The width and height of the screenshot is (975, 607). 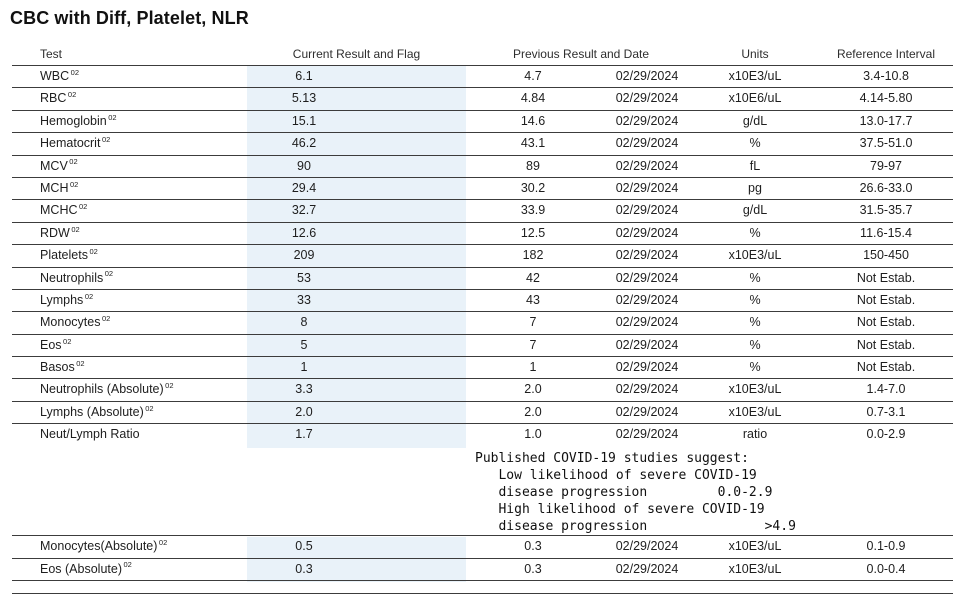 What do you see at coordinates (356, 559) in the screenshot?
I see `current-result-highlight-band-bottom` at bounding box center [356, 559].